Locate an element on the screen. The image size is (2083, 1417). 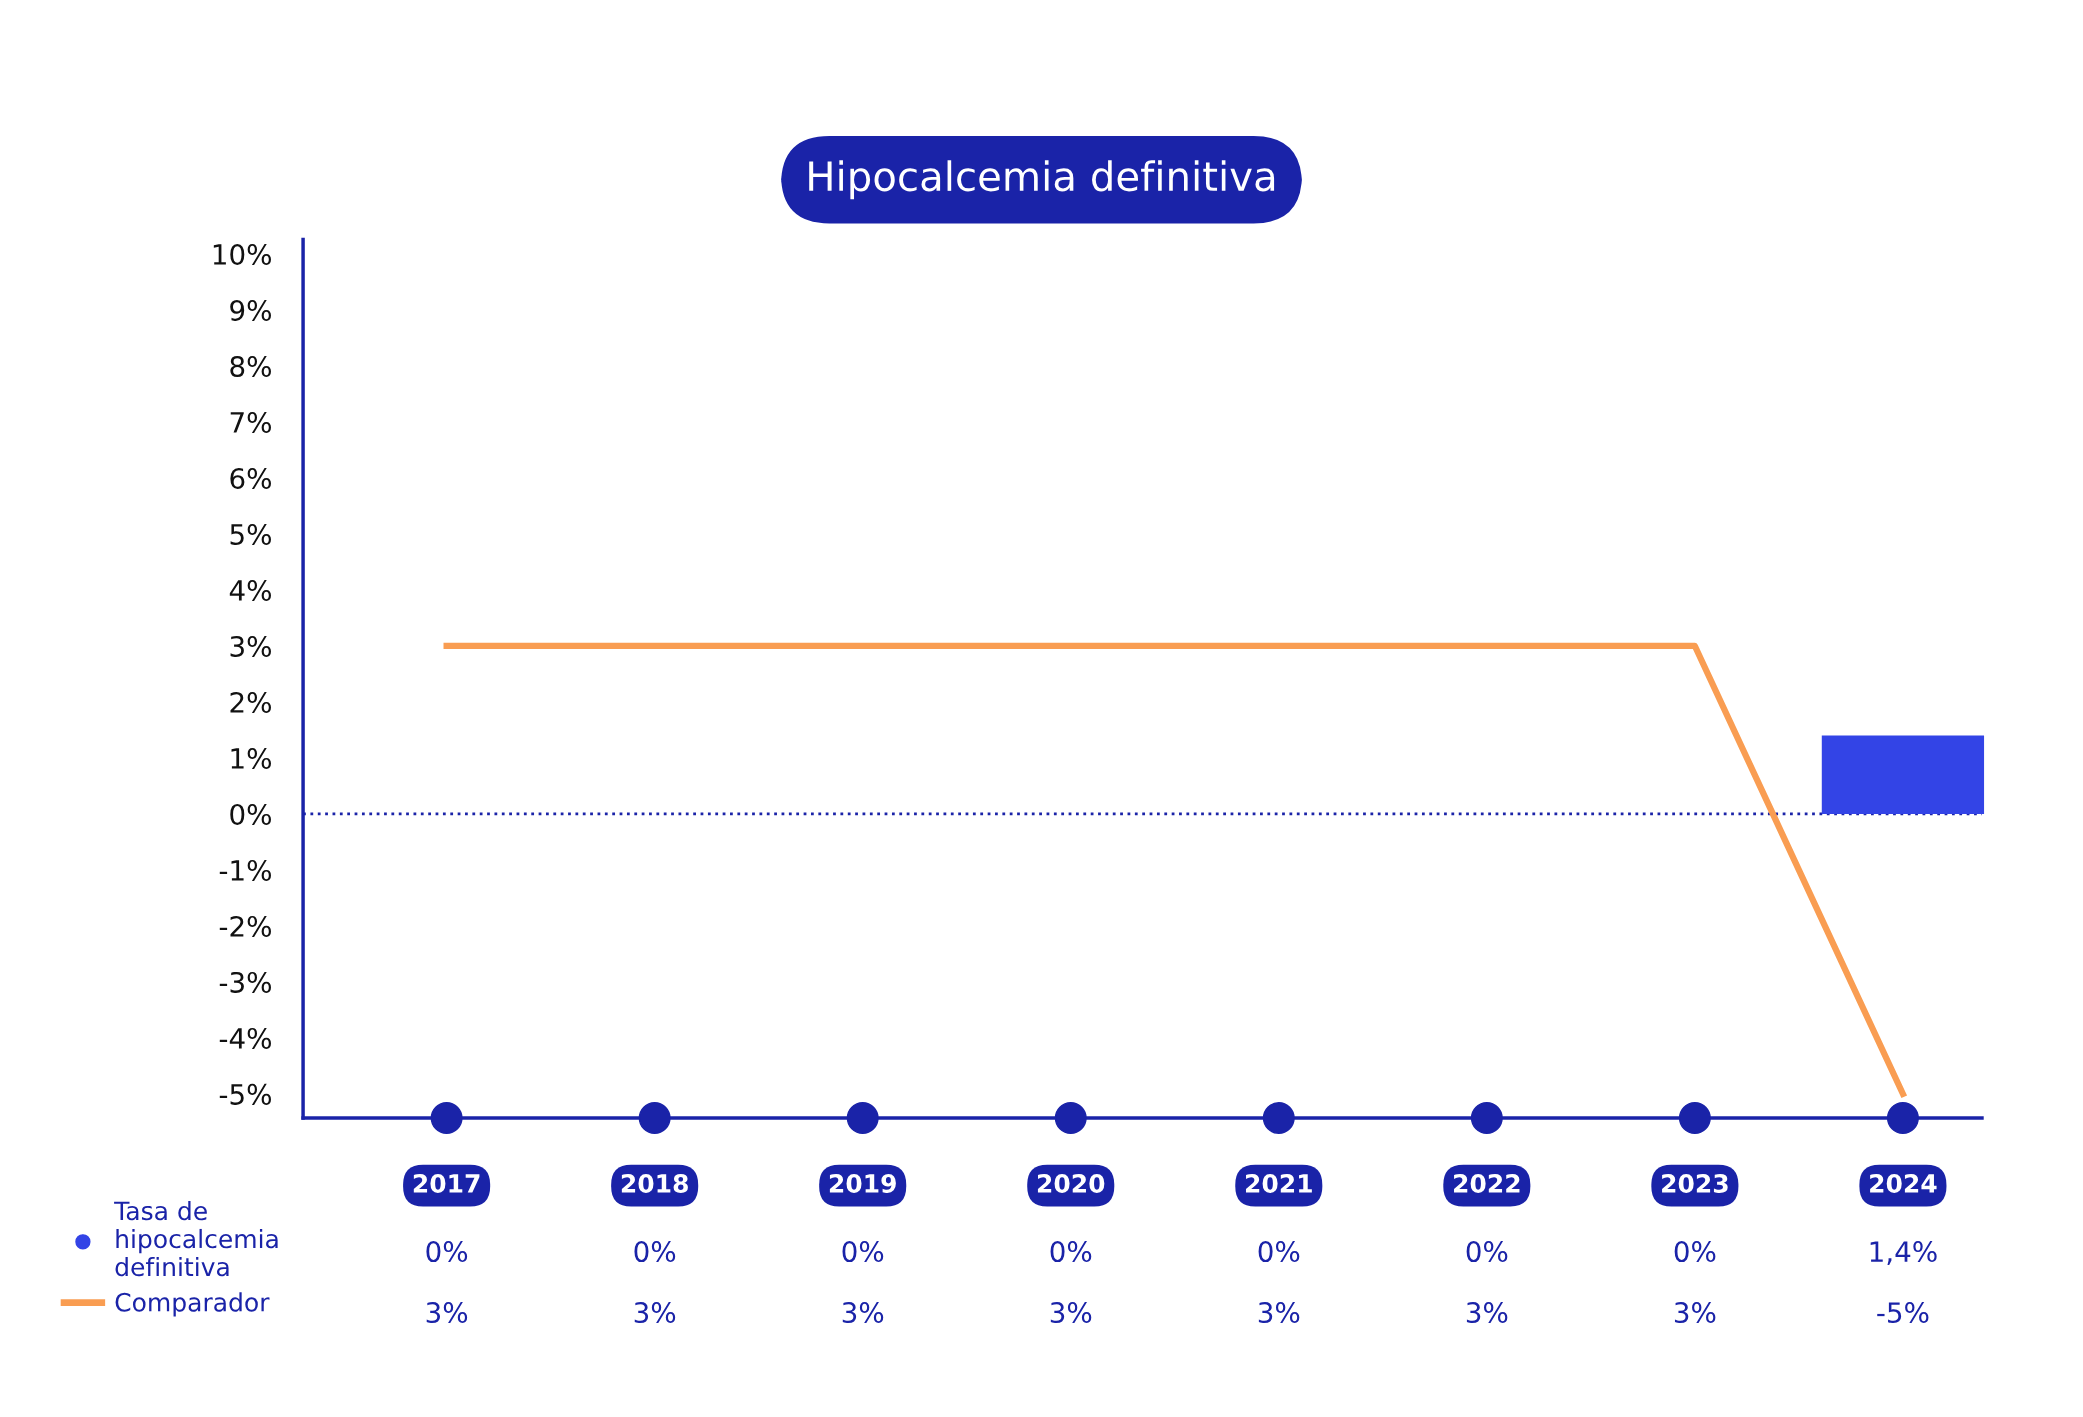
x-tick-label: 2020 is located at coordinates (1071, 1183).